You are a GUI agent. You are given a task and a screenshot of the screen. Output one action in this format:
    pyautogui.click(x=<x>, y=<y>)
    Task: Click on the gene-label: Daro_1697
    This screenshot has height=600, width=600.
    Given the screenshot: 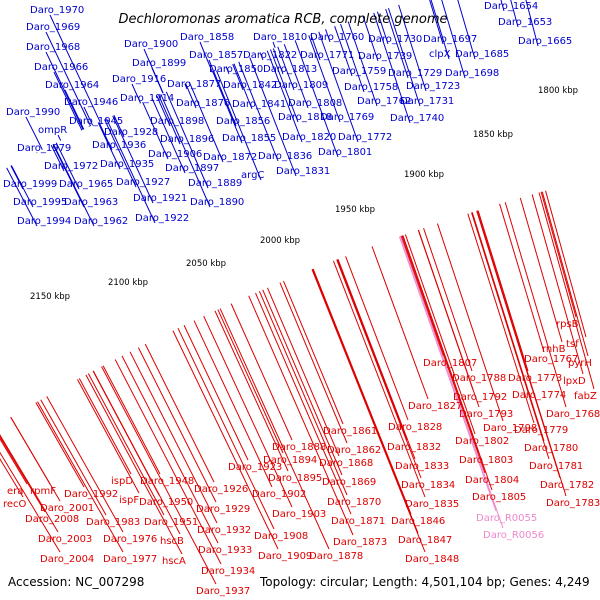 What is the action you would take?
    pyautogui.click(x=450, y=39)
    